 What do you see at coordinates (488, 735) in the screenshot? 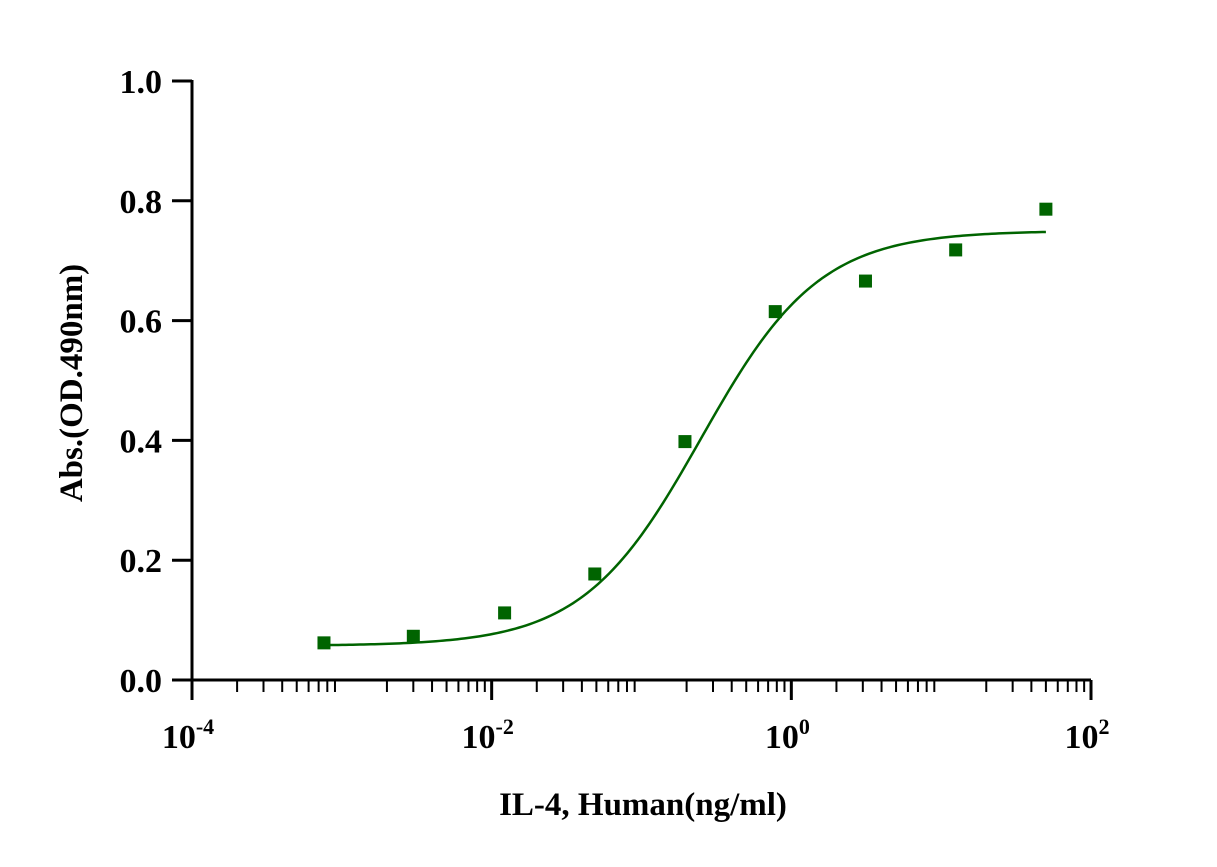
I see `x-tick-label: 10⁻²` at bounding box center [488, 735].